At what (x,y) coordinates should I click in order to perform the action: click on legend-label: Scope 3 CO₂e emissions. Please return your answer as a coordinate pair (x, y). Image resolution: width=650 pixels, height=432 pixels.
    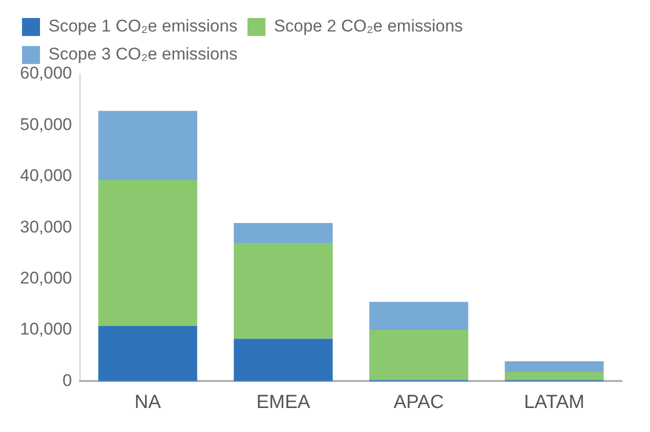
    Looking at the image, I should click on (143, 54).